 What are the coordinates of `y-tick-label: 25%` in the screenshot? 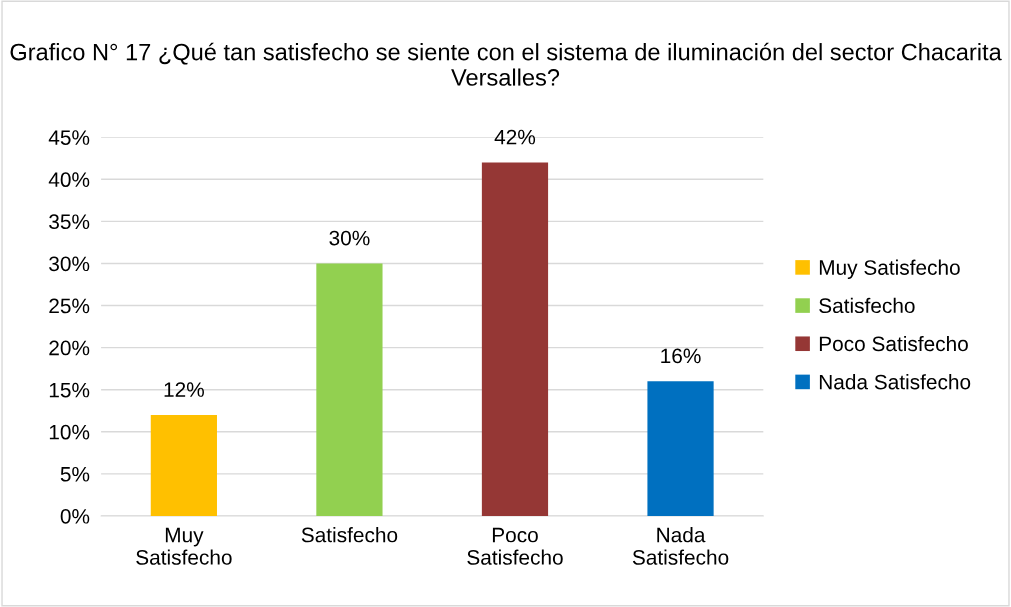 It's located at (69, 306).